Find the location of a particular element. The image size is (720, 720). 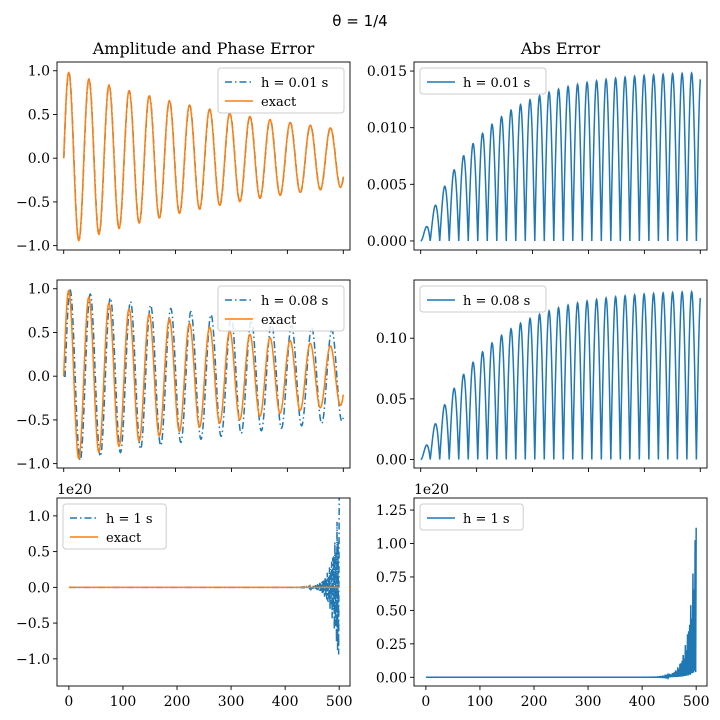

panel-abs-error-h001: 0.000 0.005 0.010 0.015 Abs Error h = 0.01 s is located at coordinates (537, 146).